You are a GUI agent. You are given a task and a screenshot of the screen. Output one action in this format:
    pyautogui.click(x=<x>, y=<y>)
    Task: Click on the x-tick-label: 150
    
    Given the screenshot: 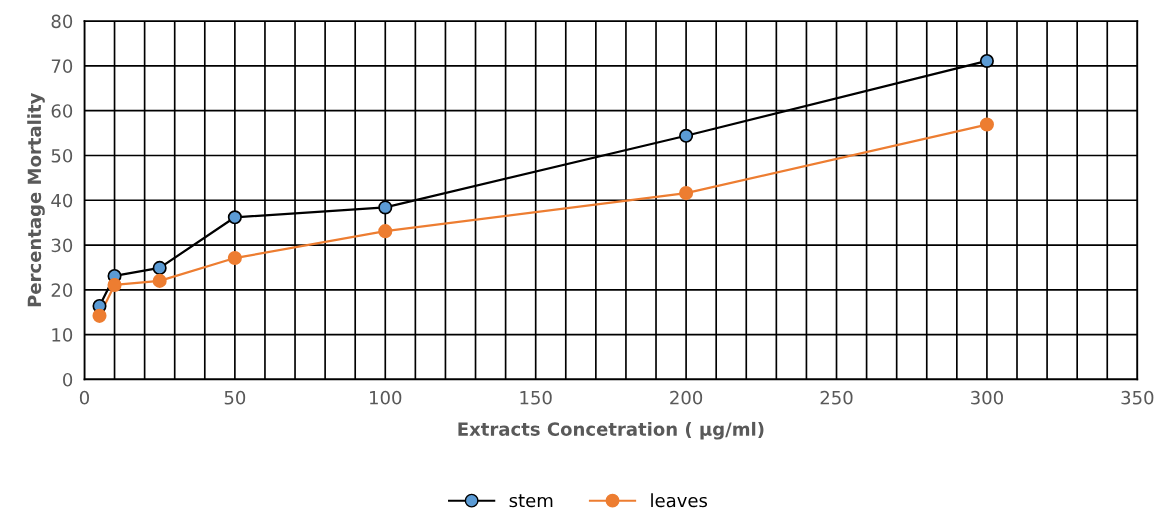 What is the action you would take?
    pyautogui.click(x=536, y=397)
    